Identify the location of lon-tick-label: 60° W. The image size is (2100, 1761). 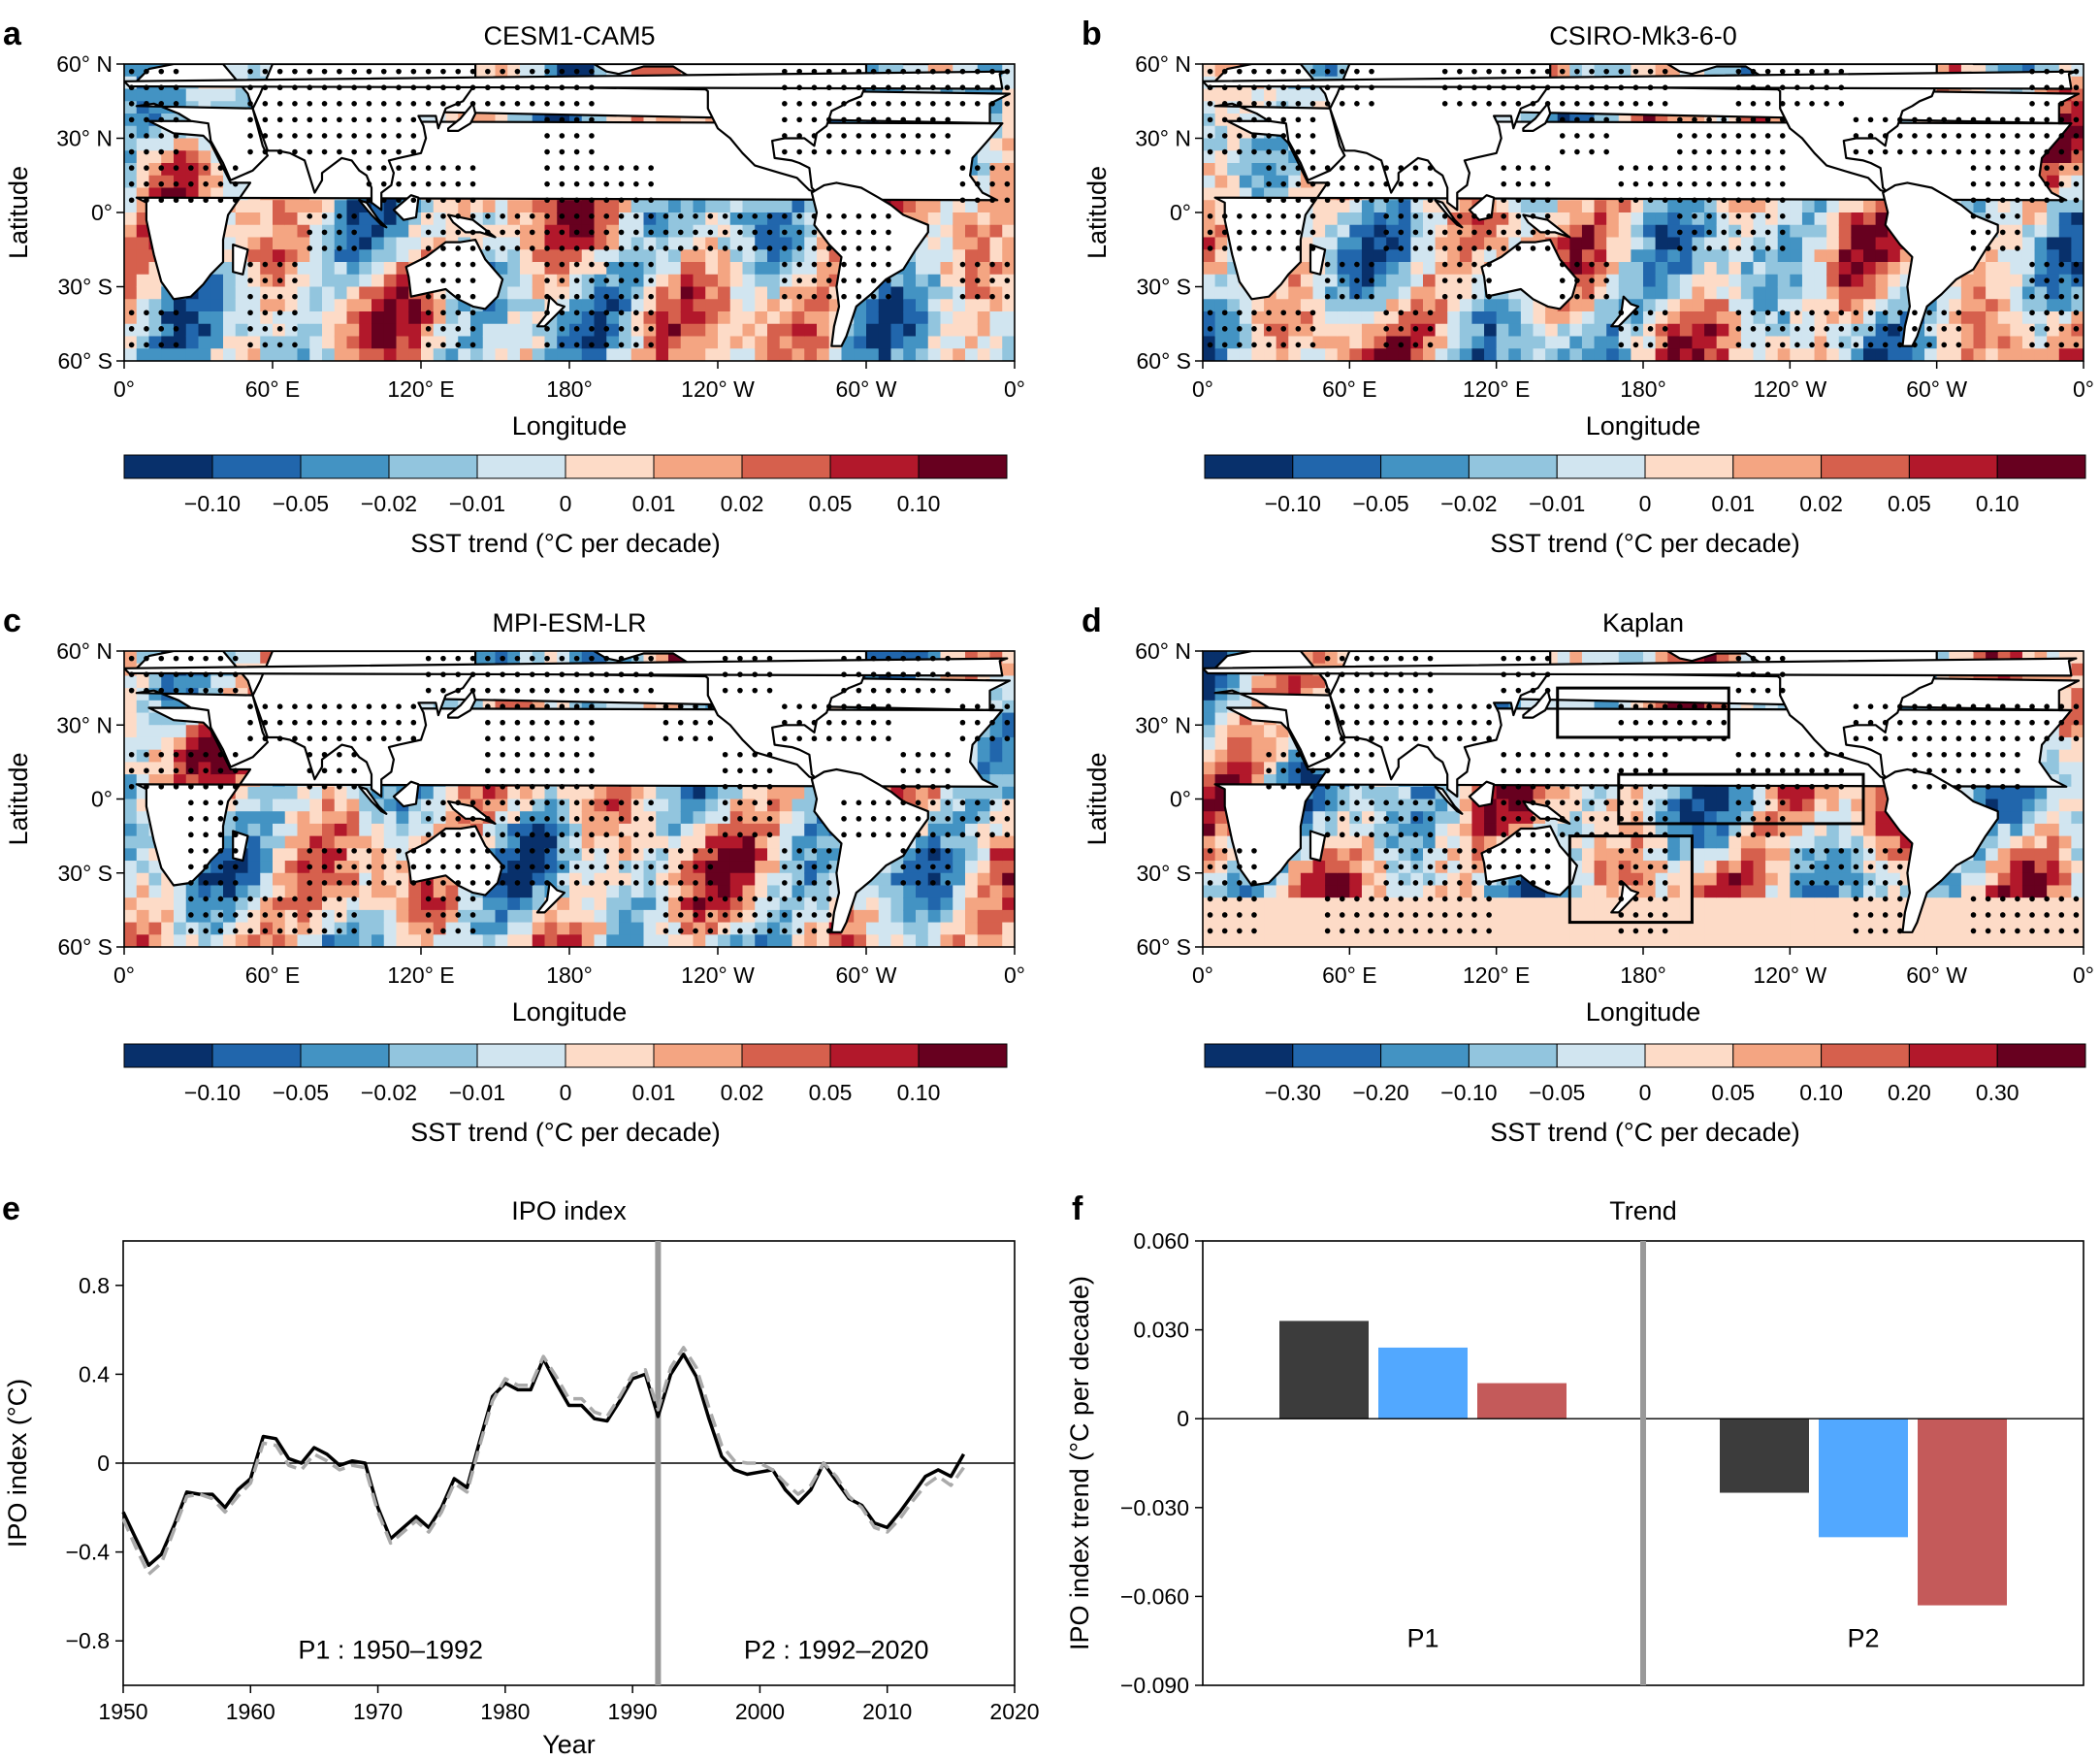
(866, 389).